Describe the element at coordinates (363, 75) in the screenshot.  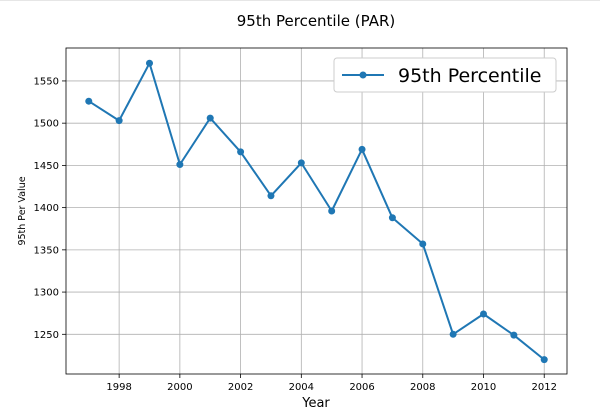
I see `legend-marker` at that location.